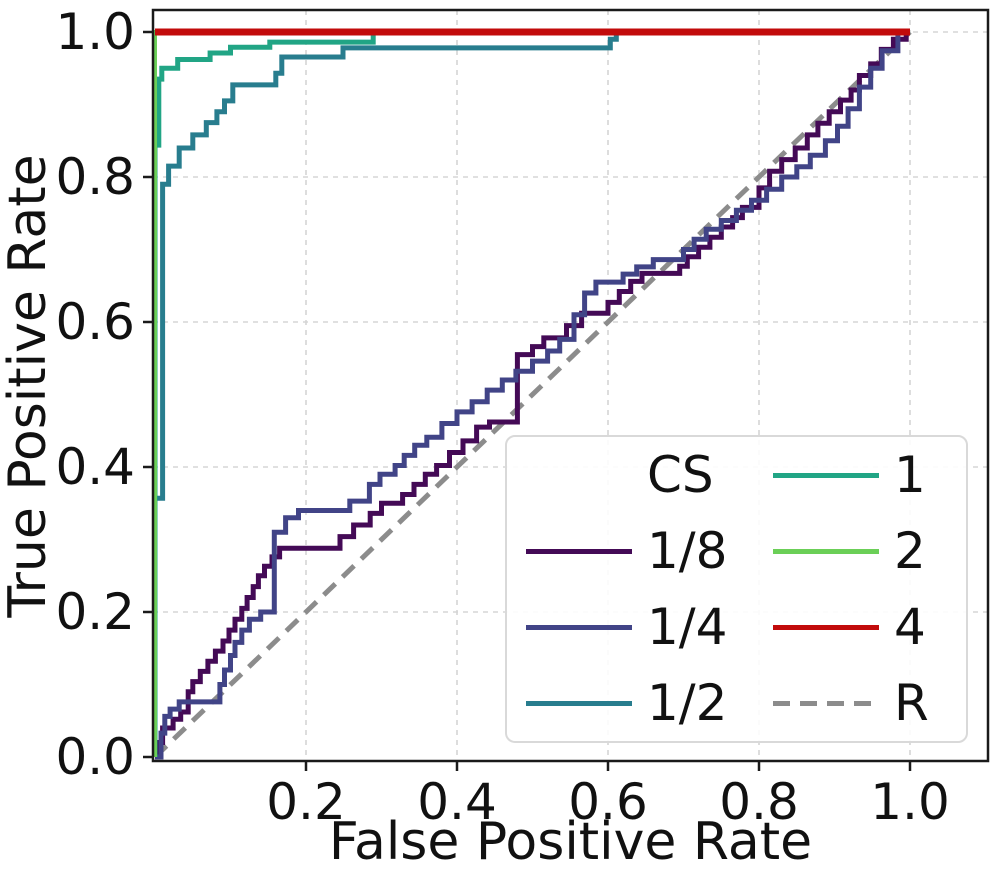 This screenshot has width=996, height=884. What do you see at coordinates (95, 32) in the screenshot?
I see `y-tick-label: 1.0` at bounding box center [95, 32].